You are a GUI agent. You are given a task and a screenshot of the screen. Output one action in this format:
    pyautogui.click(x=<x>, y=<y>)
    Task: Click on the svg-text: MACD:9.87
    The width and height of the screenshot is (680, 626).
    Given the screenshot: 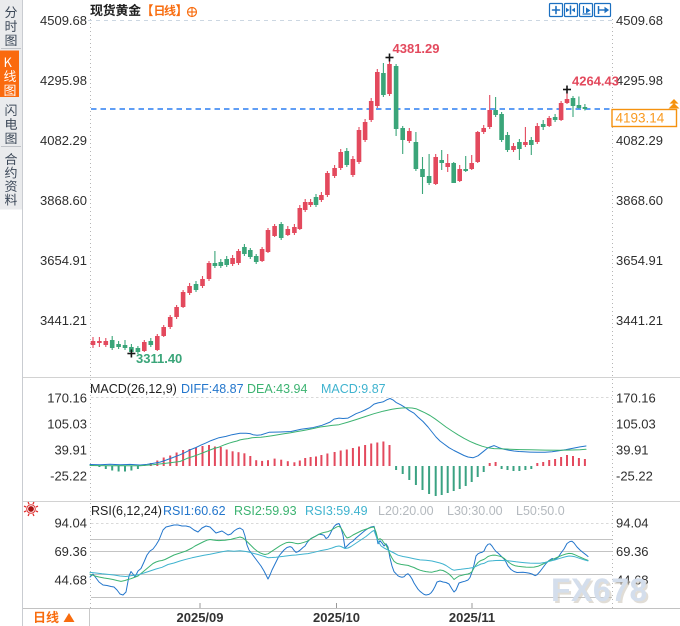 What is the action you would take?
    pyautogui.click(x=353, y=389)
    